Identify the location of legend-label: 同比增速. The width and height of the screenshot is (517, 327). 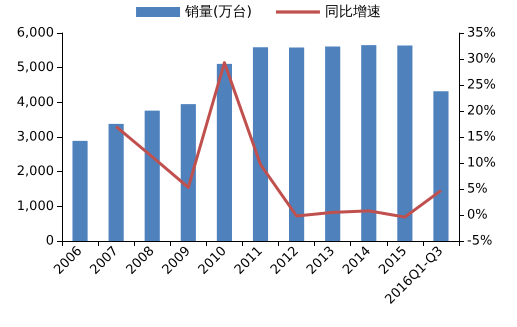
(352, 12).